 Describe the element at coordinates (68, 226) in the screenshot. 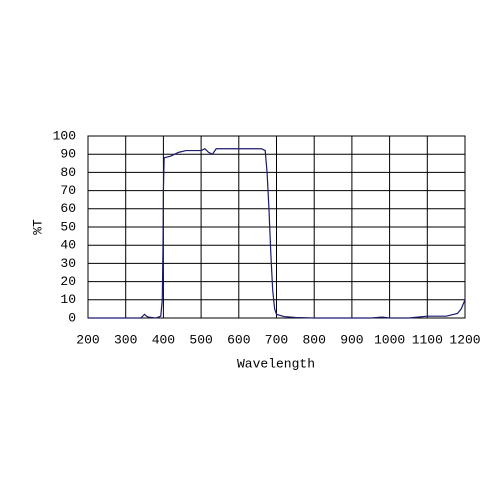

I see `y-tick-label: 50` at that location.